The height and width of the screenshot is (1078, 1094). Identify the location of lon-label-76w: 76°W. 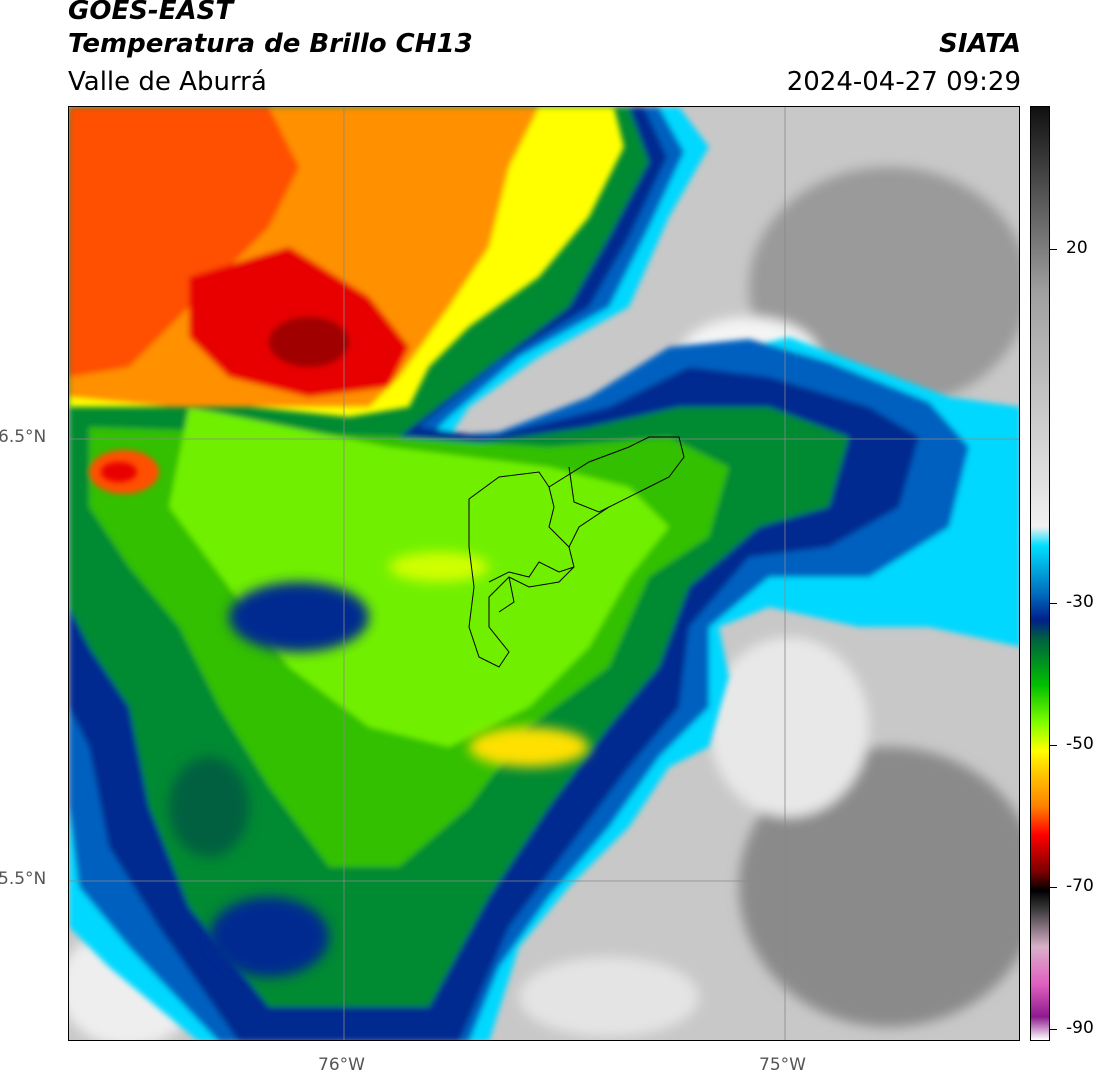
(341, 1065).